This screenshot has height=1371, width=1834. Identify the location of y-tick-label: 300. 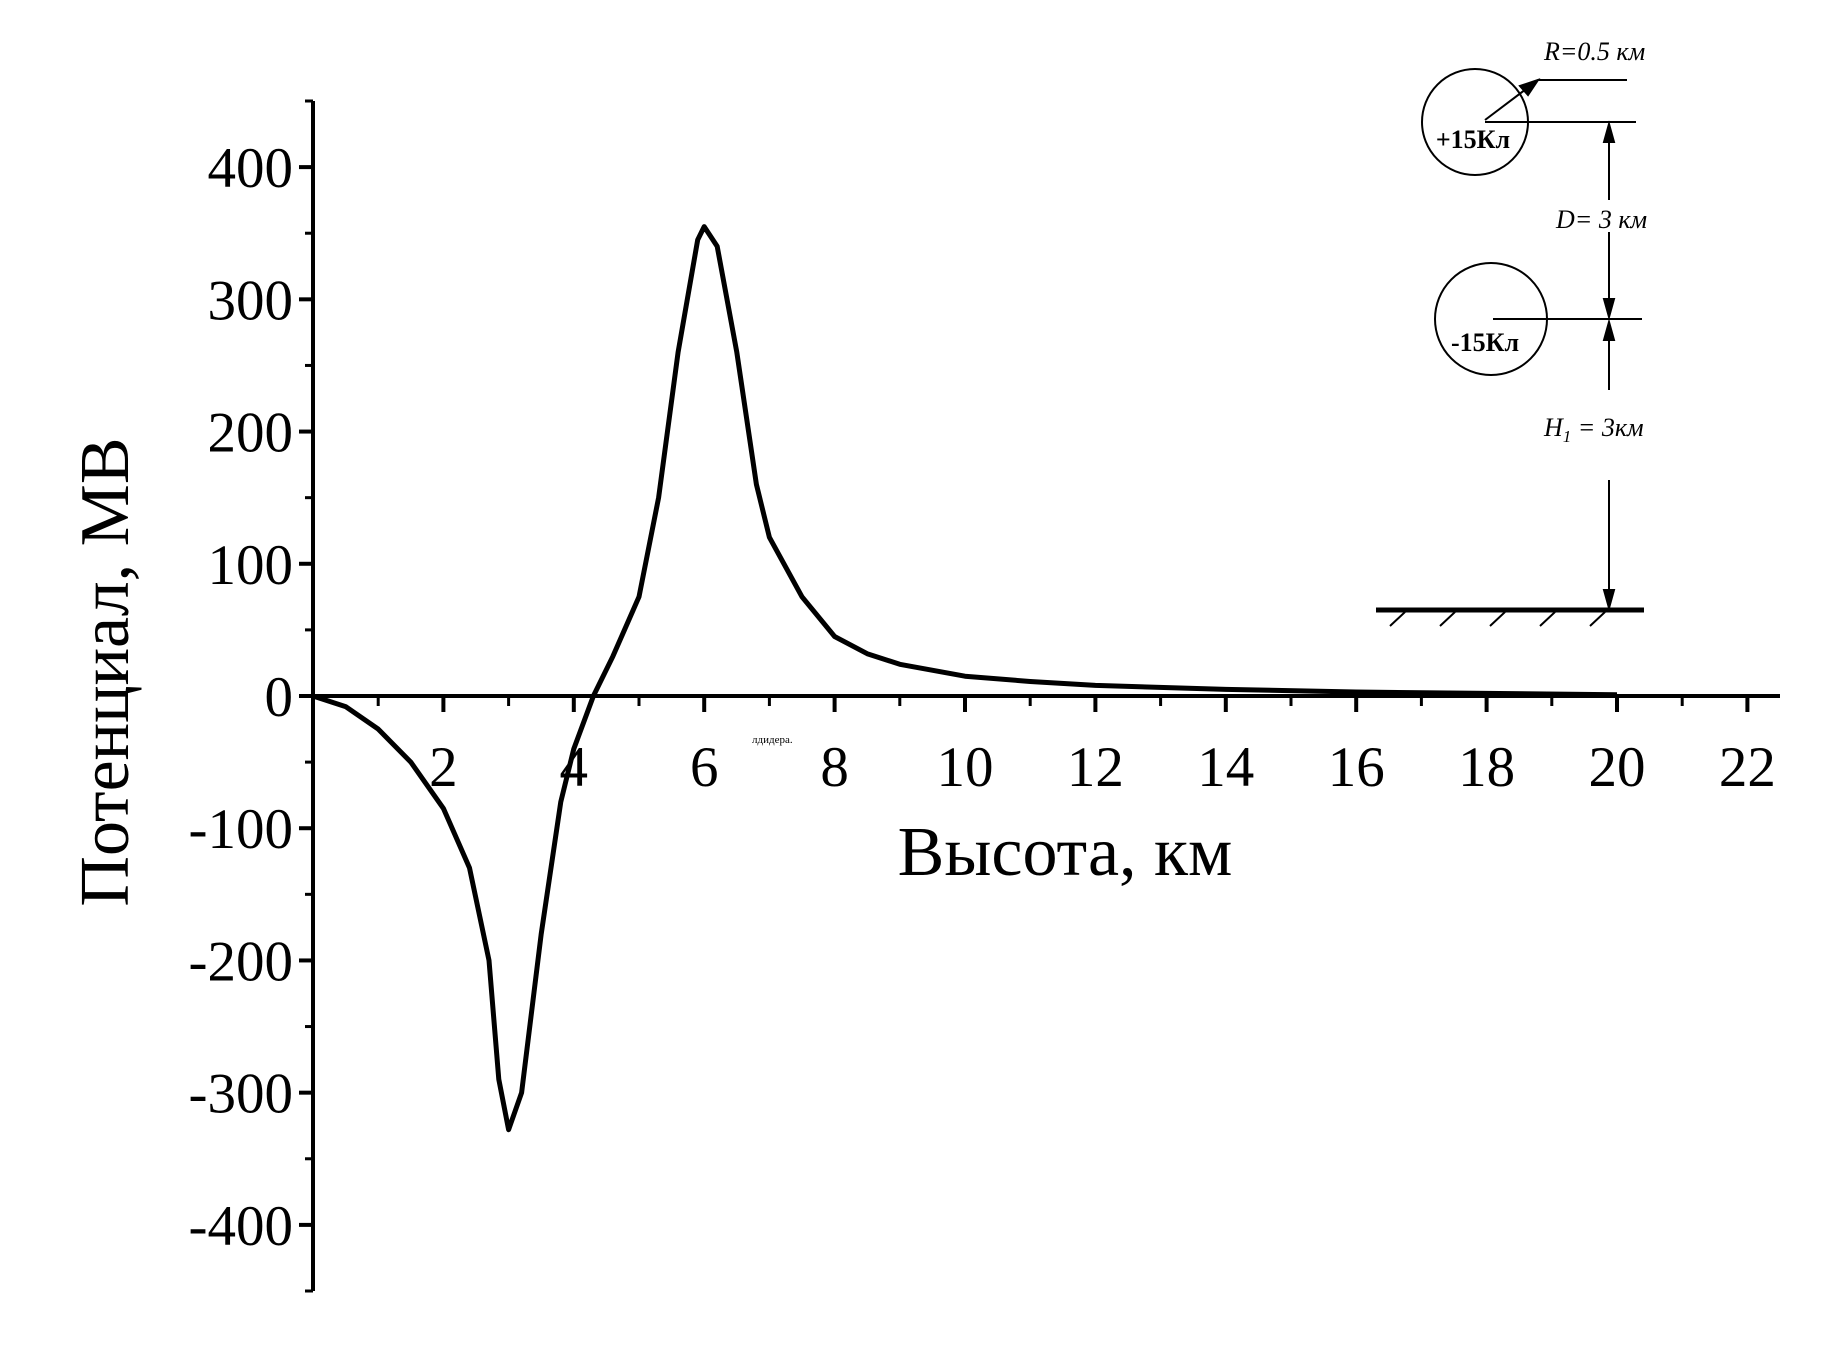
(251, 300).